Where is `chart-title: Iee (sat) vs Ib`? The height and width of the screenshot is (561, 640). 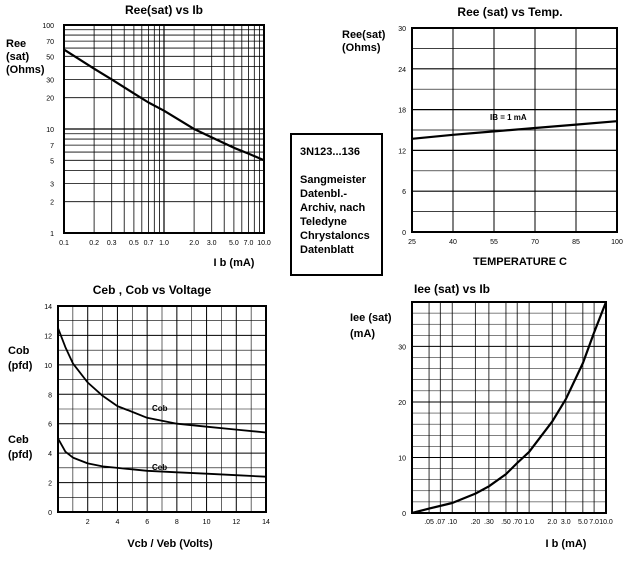 chart-title: Iee (sat) vs Ib is located at coordinates (452, 289).